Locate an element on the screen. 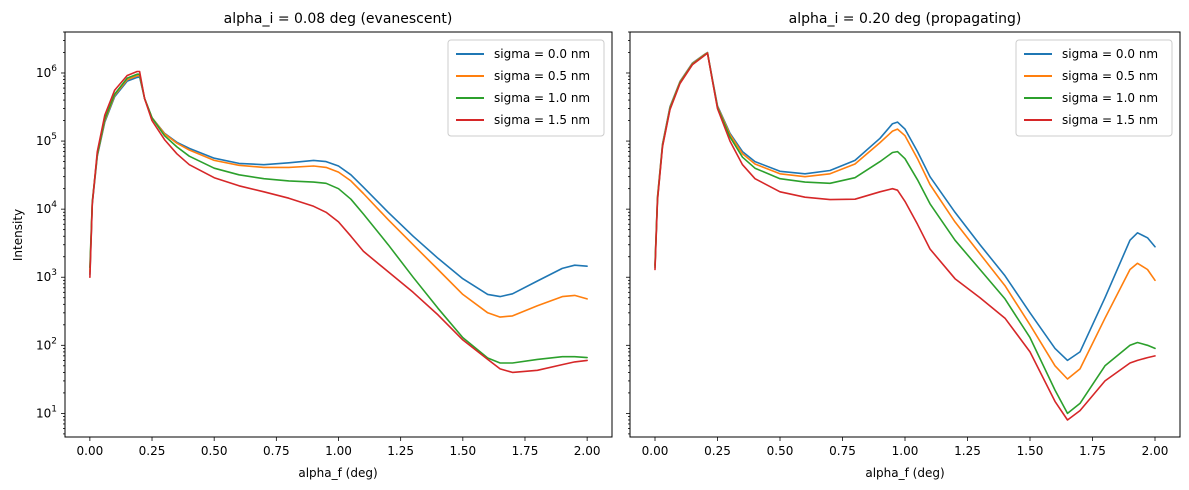  right-x-tick-label: 0.50 is located at coordinates (780, 451).